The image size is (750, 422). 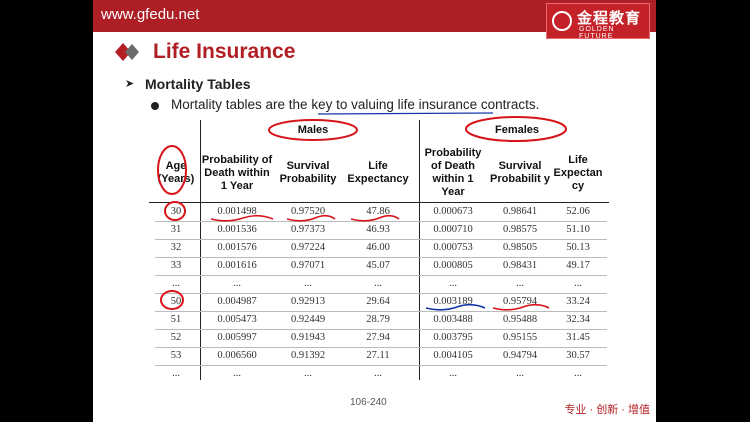 I want to click on table-cell: 0.003189, so click(x=453, y=301).